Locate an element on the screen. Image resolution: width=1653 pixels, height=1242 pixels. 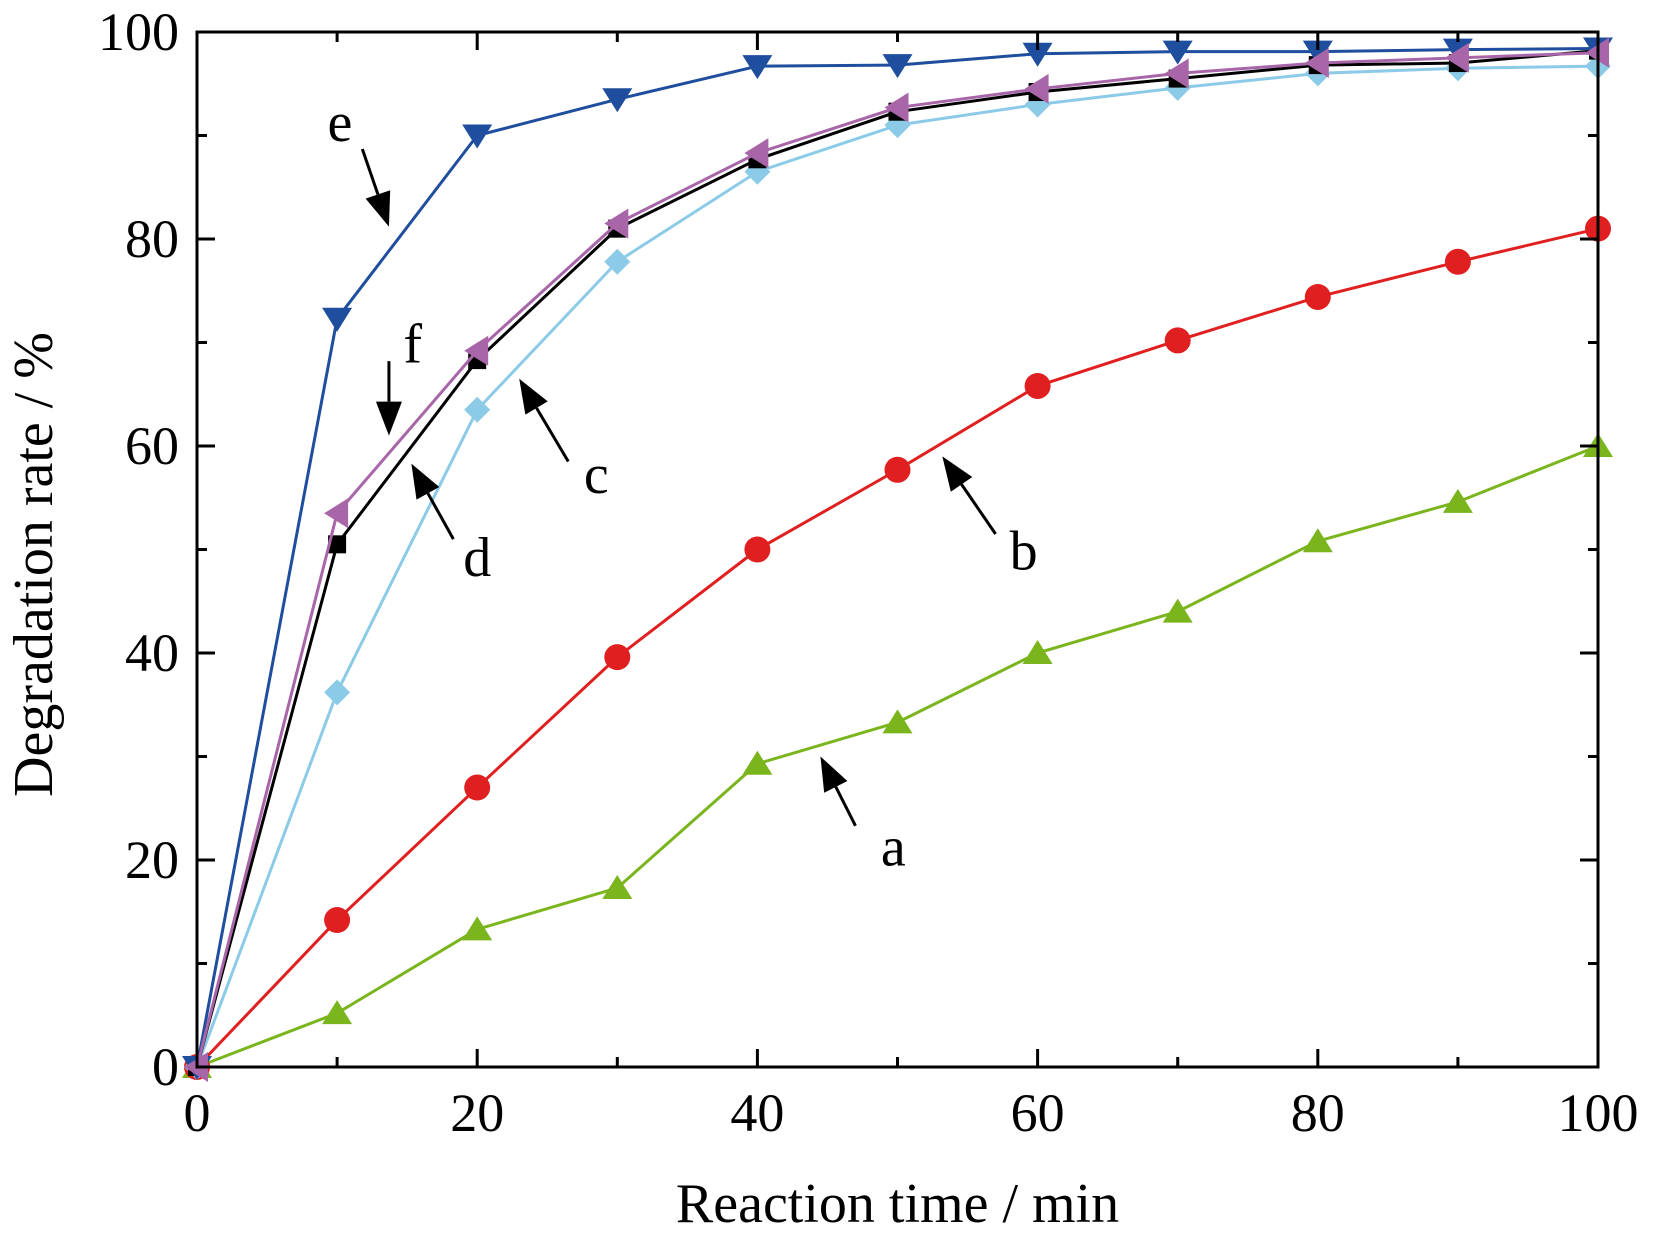
x-axis-title: Reaction time / min is located at coordinates (897, 1204).